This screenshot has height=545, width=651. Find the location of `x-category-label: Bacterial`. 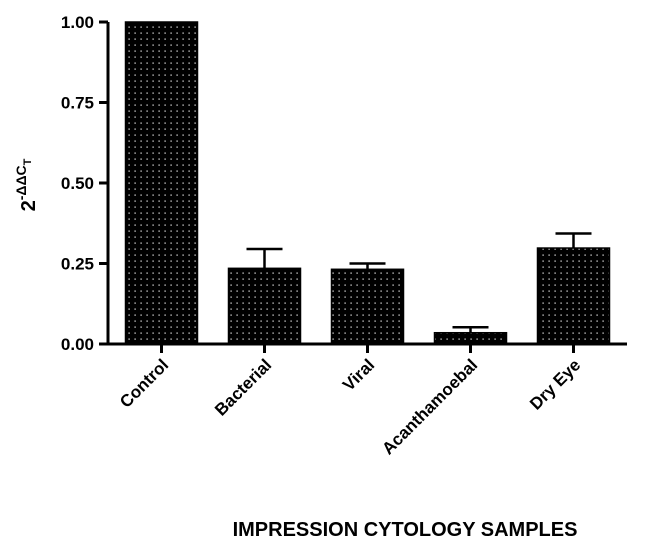

x-category-label: Bacterial is located at coordinates (243, 387).